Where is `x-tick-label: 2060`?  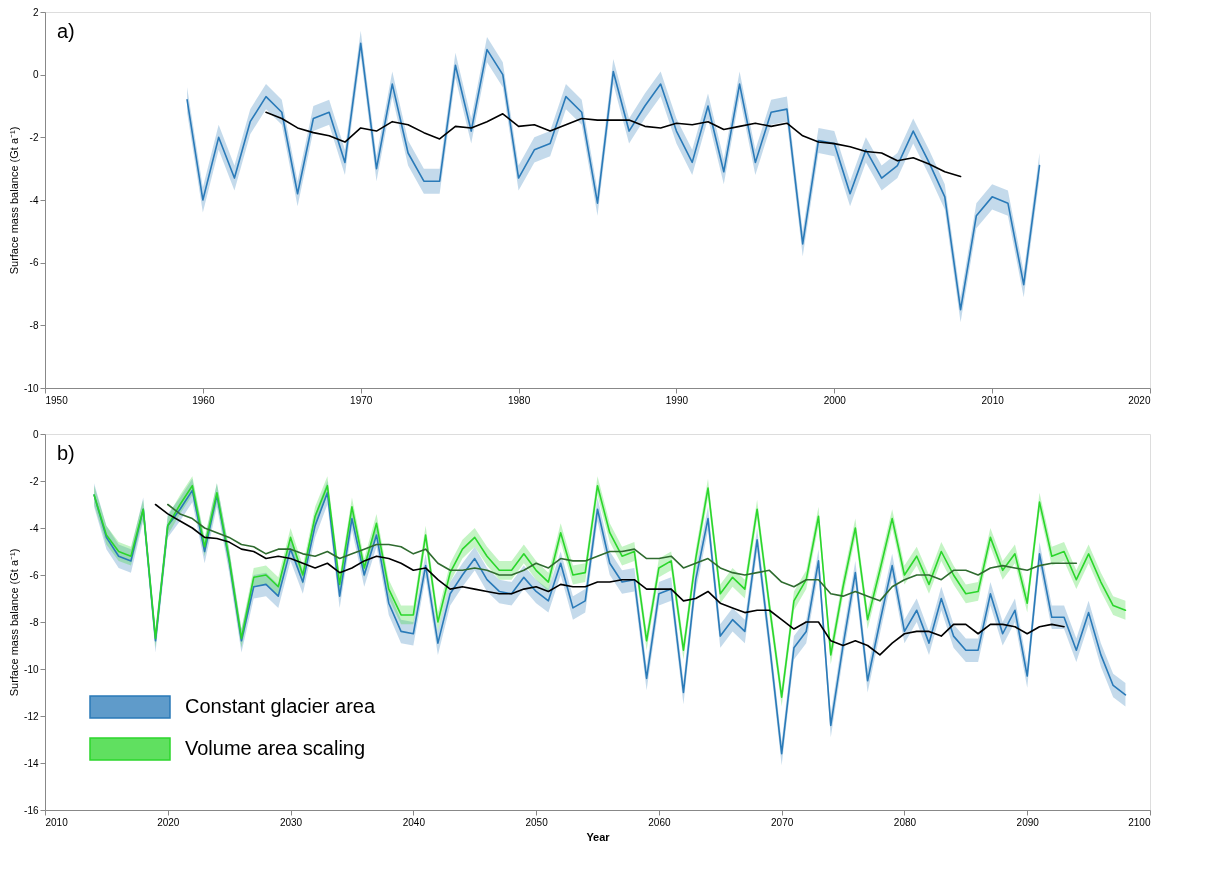 x-tick-label: 2060 is located at coordinates (659, 822).